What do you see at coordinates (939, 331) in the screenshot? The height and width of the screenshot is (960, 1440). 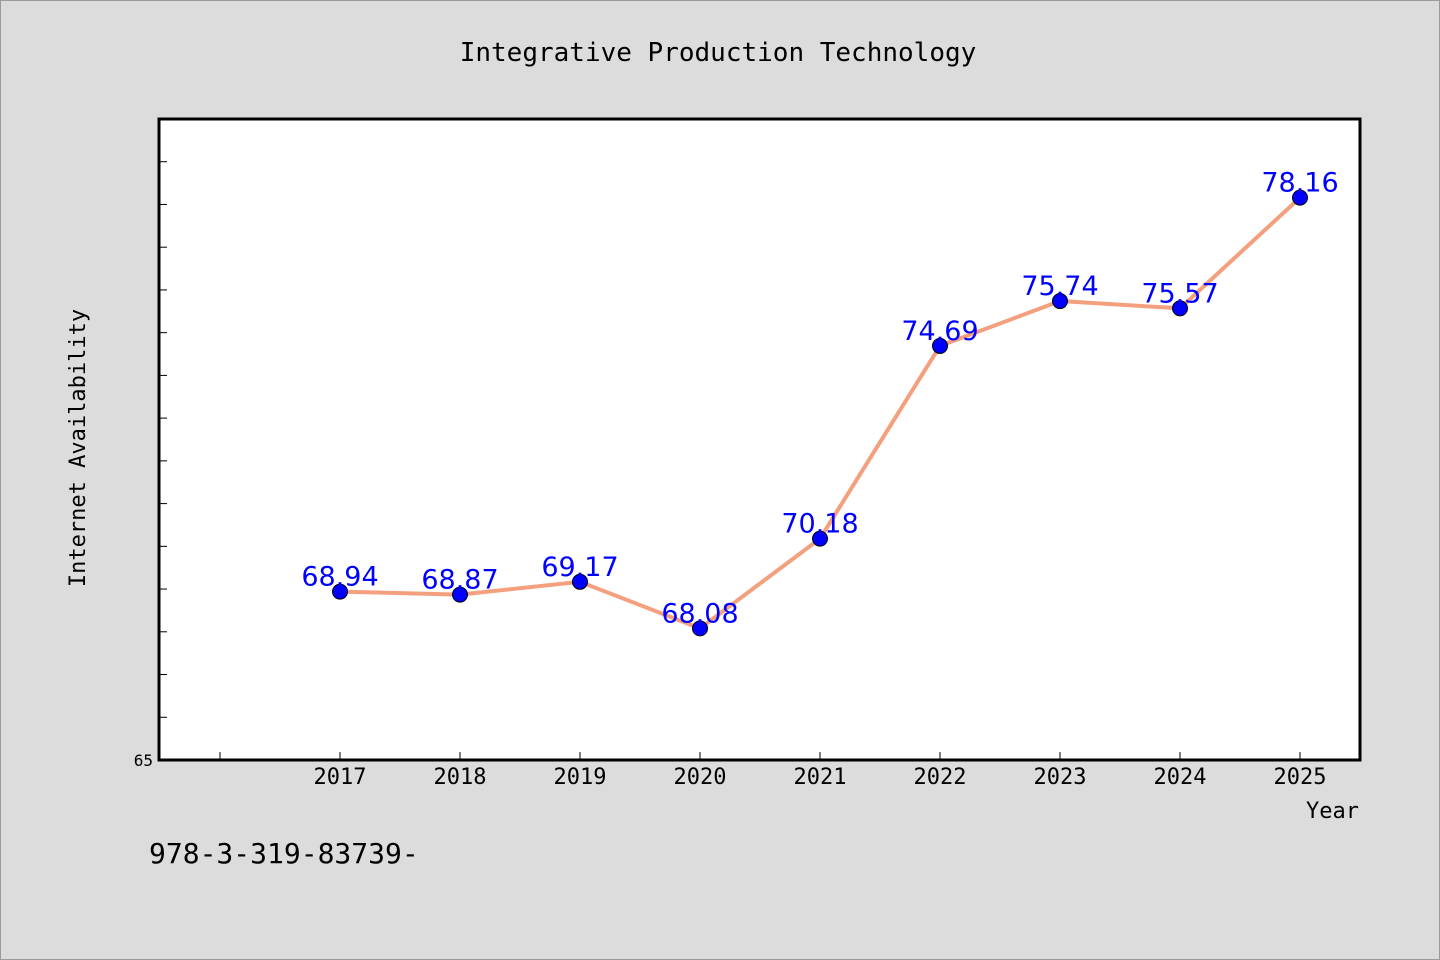 I see `data-label: 74.69` at bounding box center [939, 331].